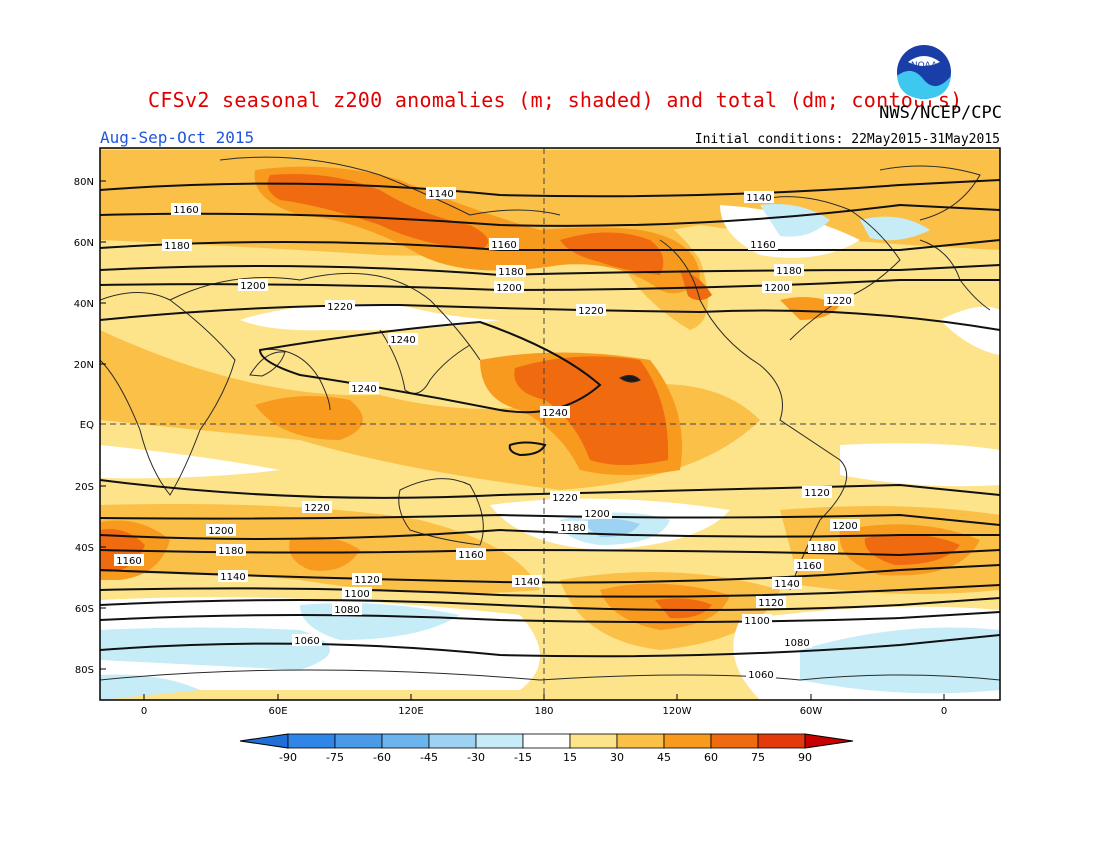 This screenshot has width=1100, height=850. What do you see at coordinates (87, 425) in the screenshot?
I see `lat-label: EQ` at bounding box center [87, 425].